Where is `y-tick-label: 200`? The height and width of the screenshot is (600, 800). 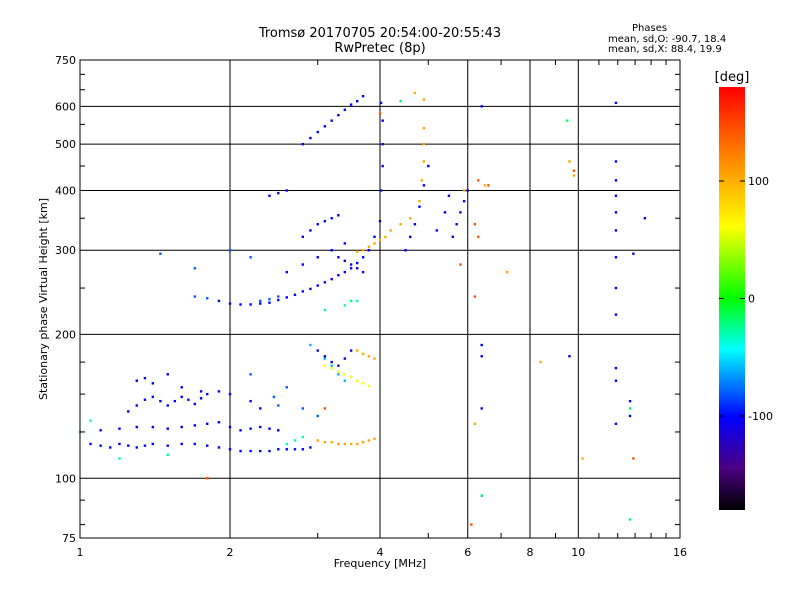
y-tick-label: 200 is located at coordinates (65, 334).